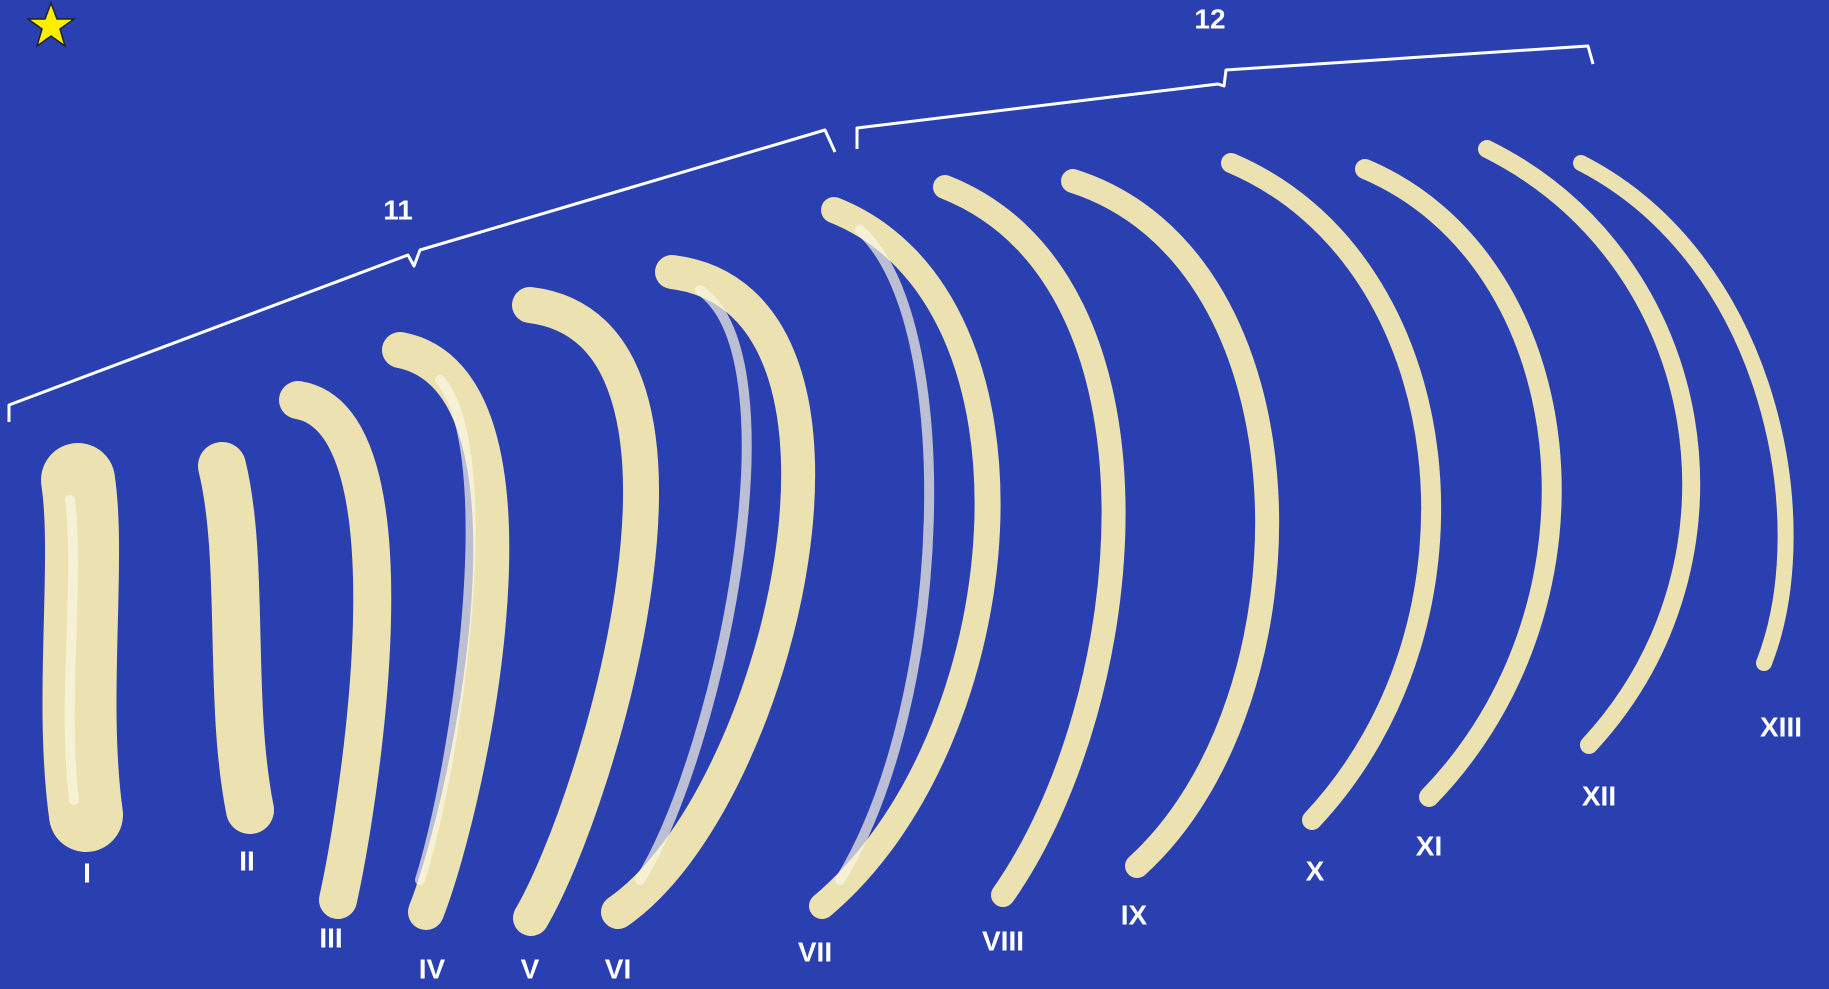  I want to click on rib-label: V, so click(530, 968).